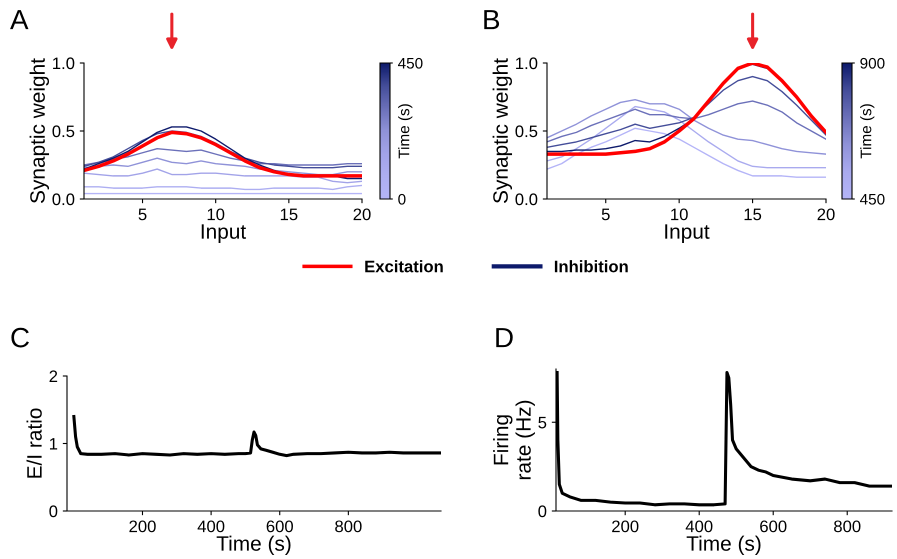 The image size is (897, 559). I want to click on y-axis-title: E/I ratio, so click(34, 443).